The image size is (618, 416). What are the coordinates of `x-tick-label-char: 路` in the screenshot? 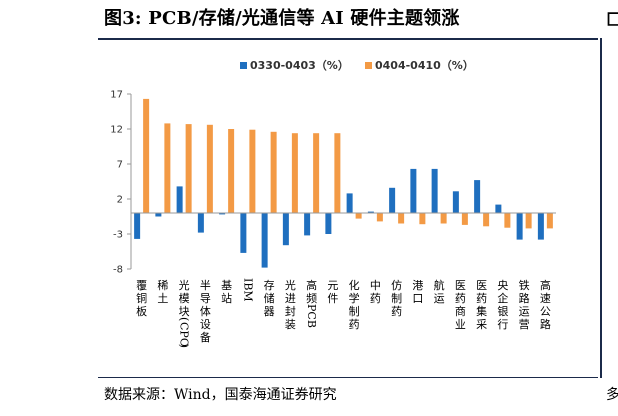 It's located at (545, 324).